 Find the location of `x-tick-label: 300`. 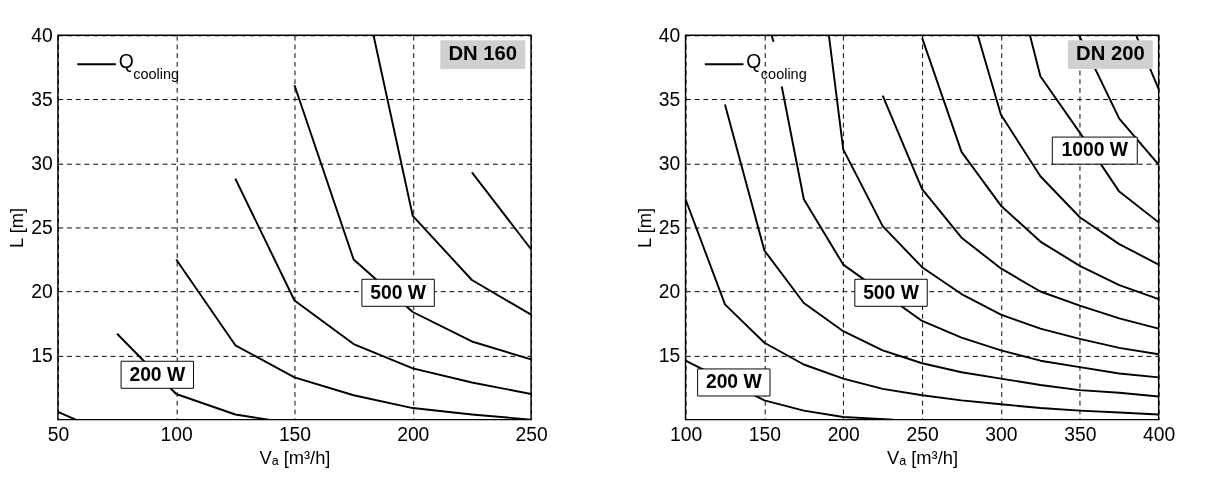

x-tick-label: 300 is located at coordinates (1001, 435).